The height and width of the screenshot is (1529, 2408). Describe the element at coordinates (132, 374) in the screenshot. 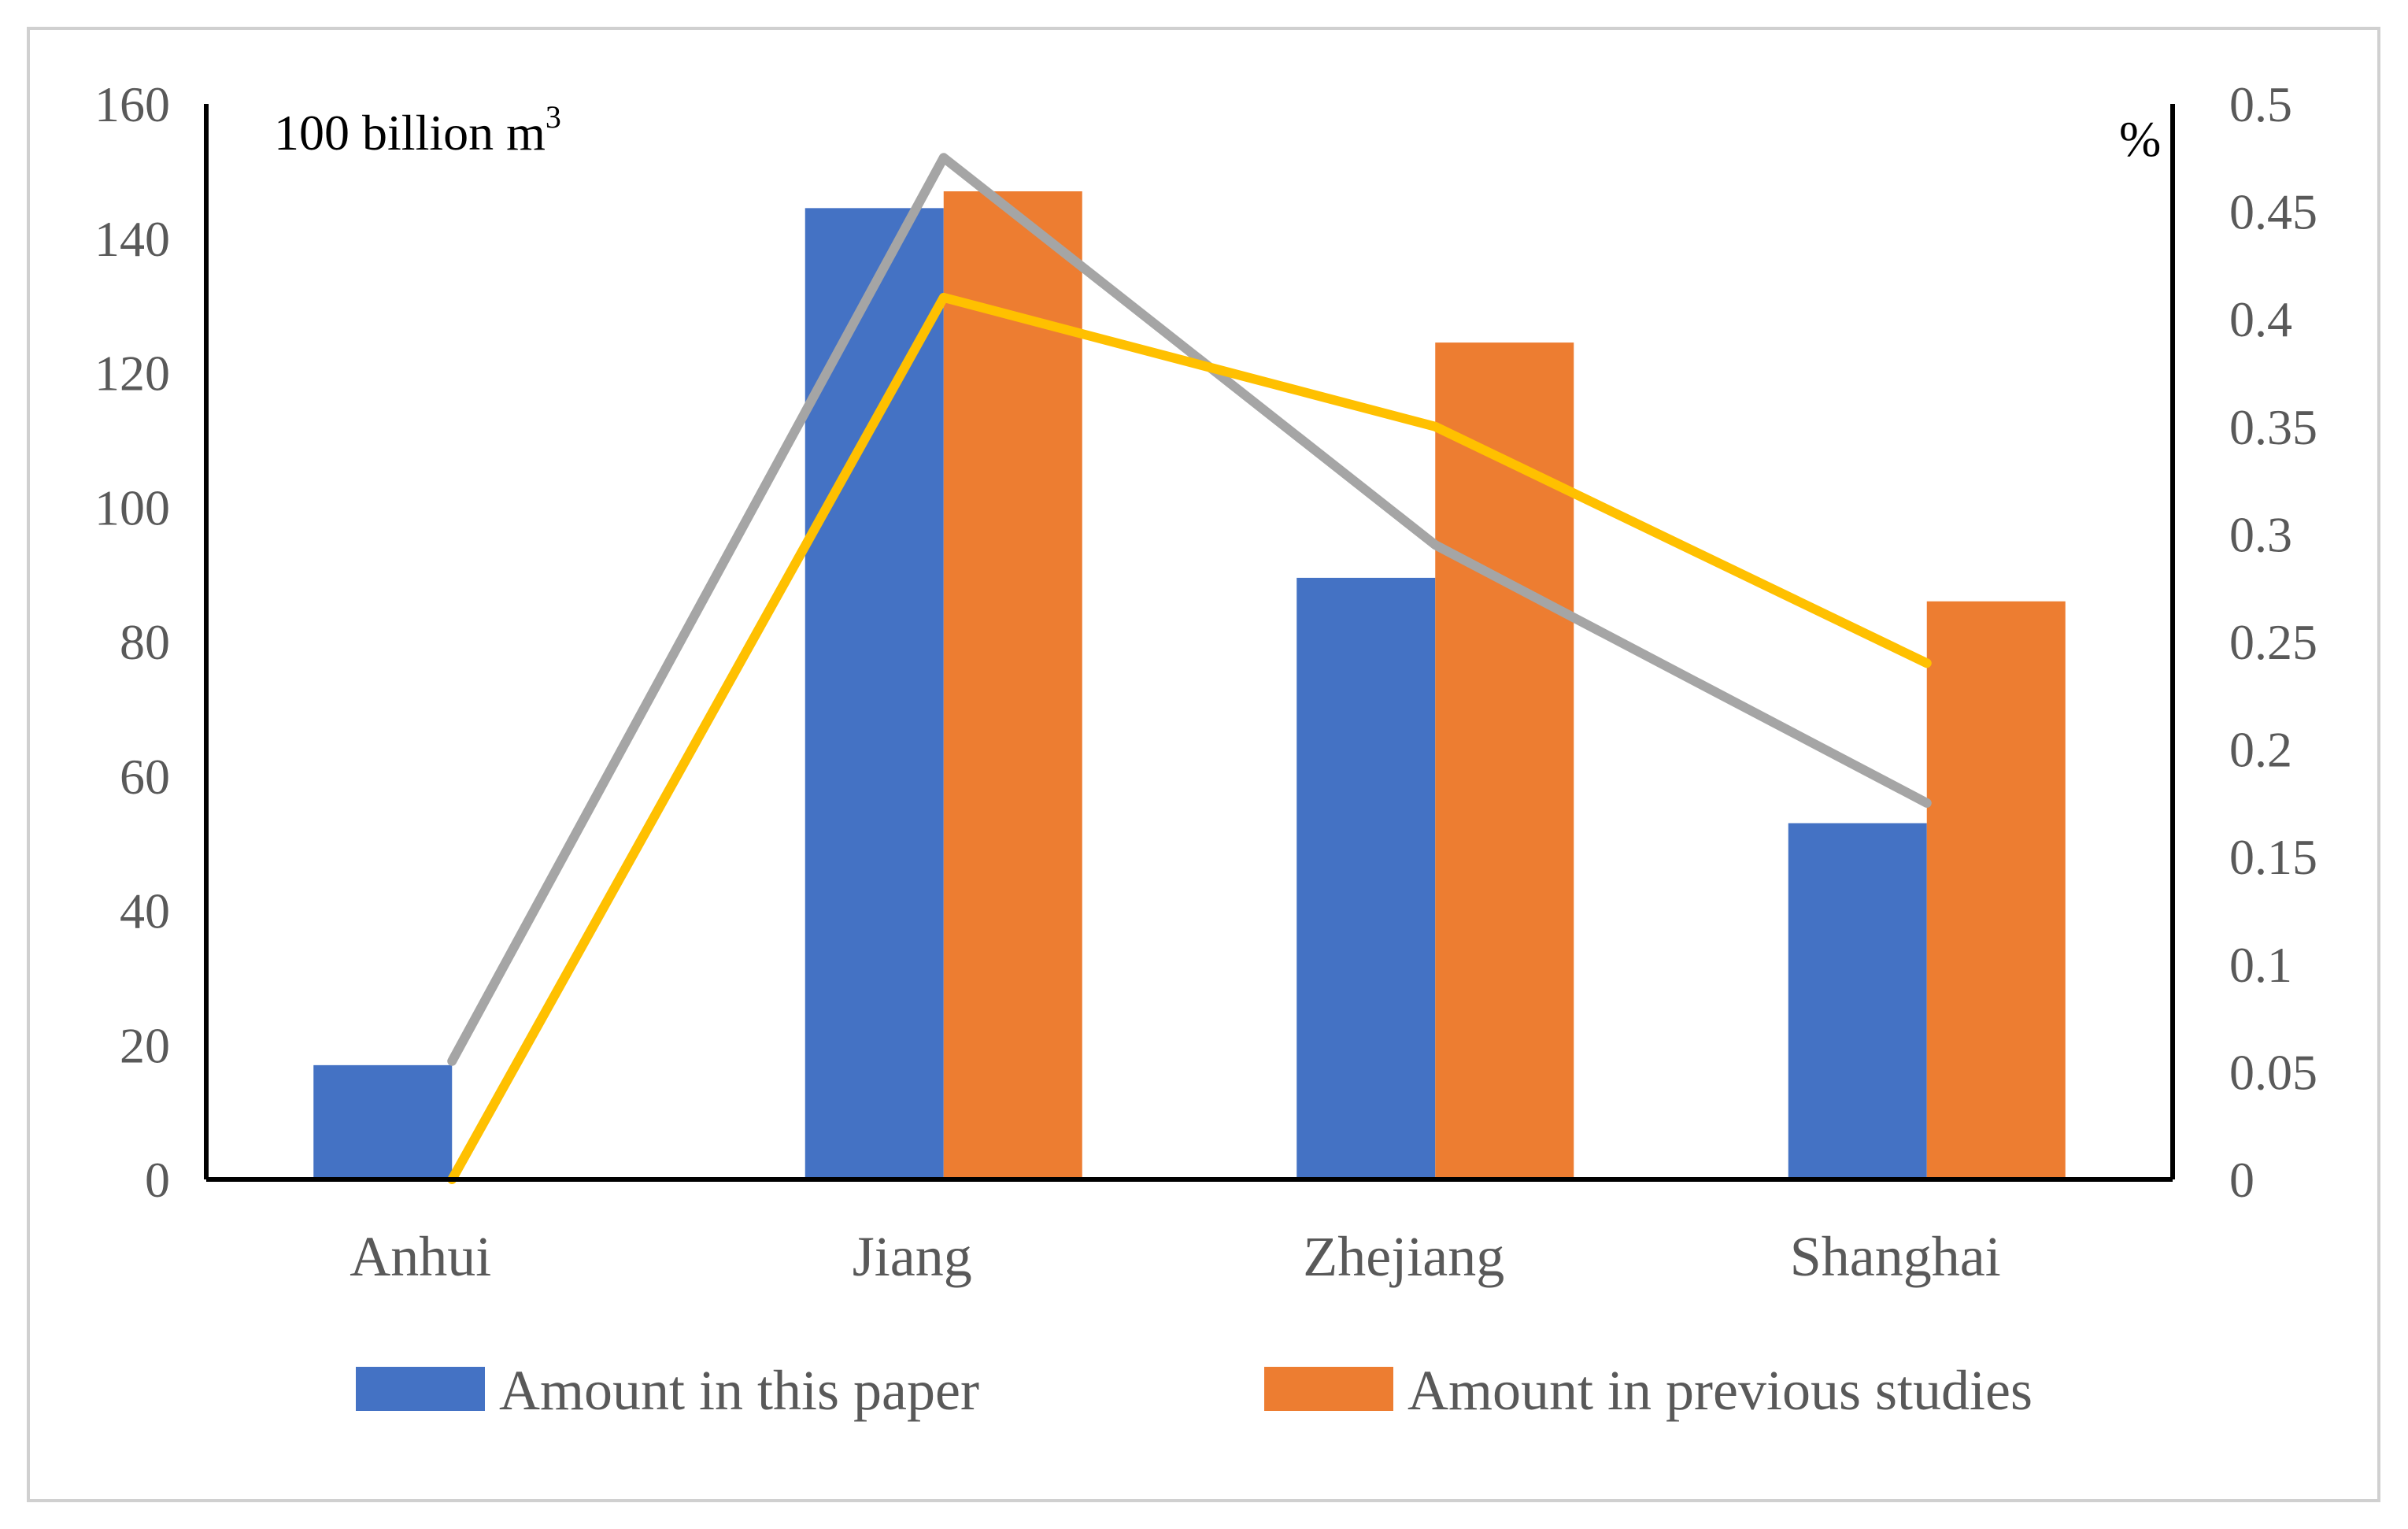

I see `left-tick-label: 120` at that location.